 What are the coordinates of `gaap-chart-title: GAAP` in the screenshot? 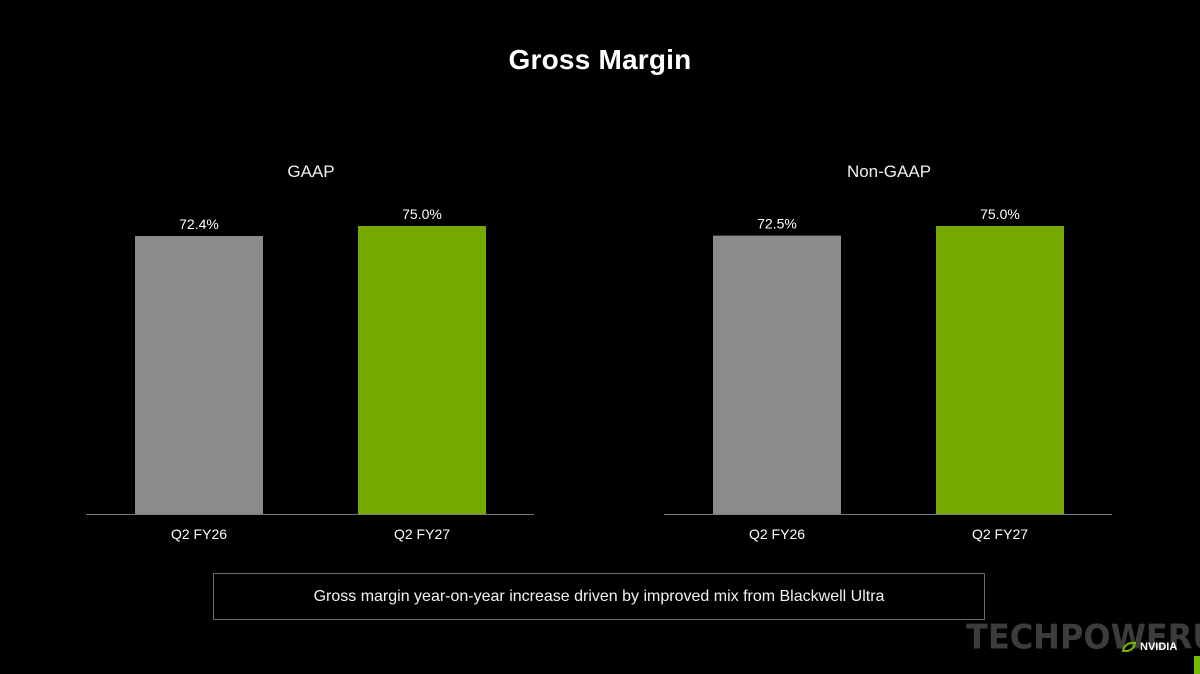 It's located at (311, 171).